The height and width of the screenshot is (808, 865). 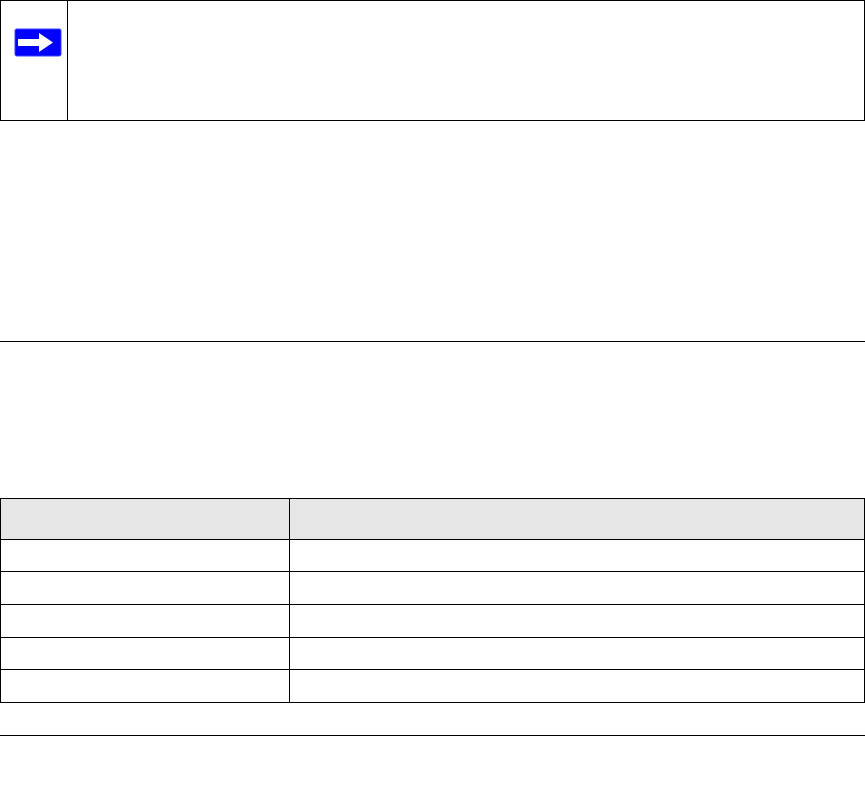 What do you see at coordinates (38, 42) in the screenshot?
I see `arrow-right-icon` at bounding box center [38, 42].